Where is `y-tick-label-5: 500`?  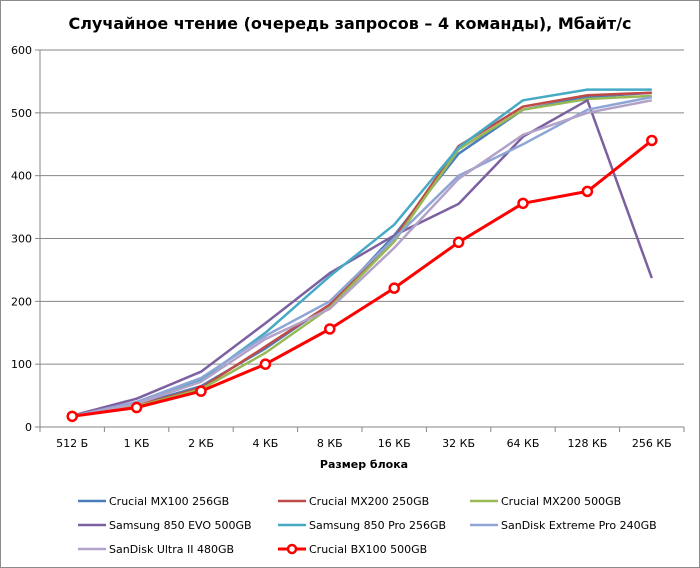
y-tick-label-5: 500 is located at coordinates (21, 113).